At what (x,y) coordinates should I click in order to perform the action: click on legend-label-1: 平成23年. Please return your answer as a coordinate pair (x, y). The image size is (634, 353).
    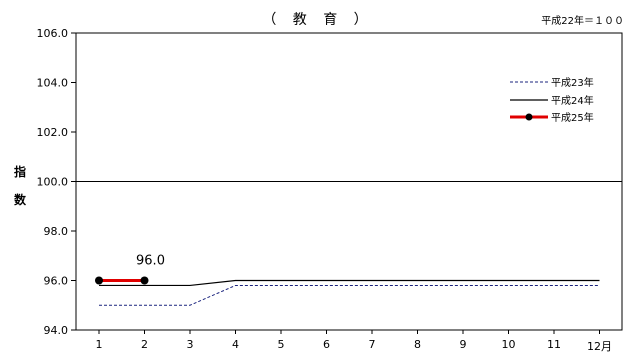
    Looking at the image, I should click on (572, 82).